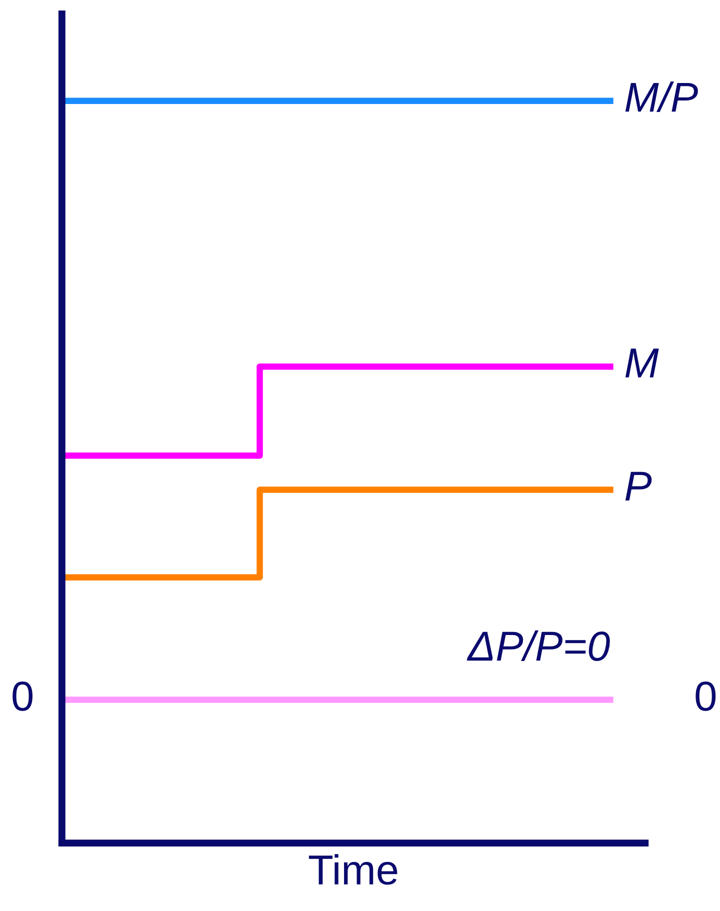  Describe the element at coordinates (638, 486) in the screenshot. I see `series-label: P` at that location.